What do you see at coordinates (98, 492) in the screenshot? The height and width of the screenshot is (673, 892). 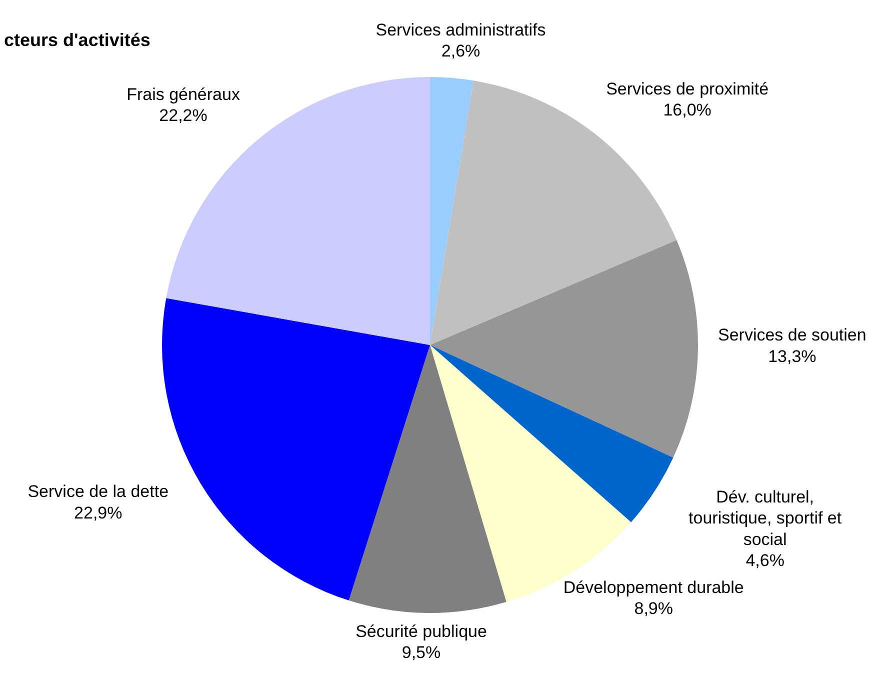 I see `slice-label: Service de la dette` at bounding box center [98, 492].